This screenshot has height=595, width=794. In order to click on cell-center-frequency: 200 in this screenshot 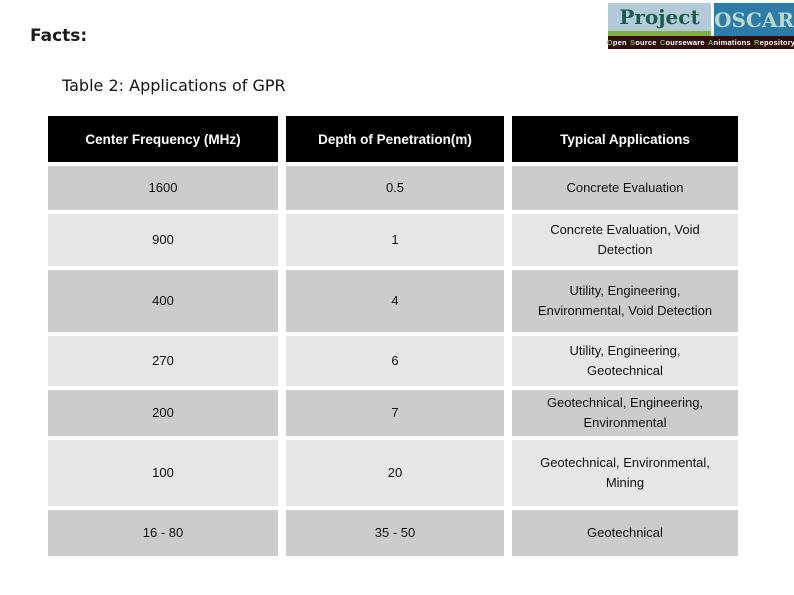, I will do `click(163, 413)`.